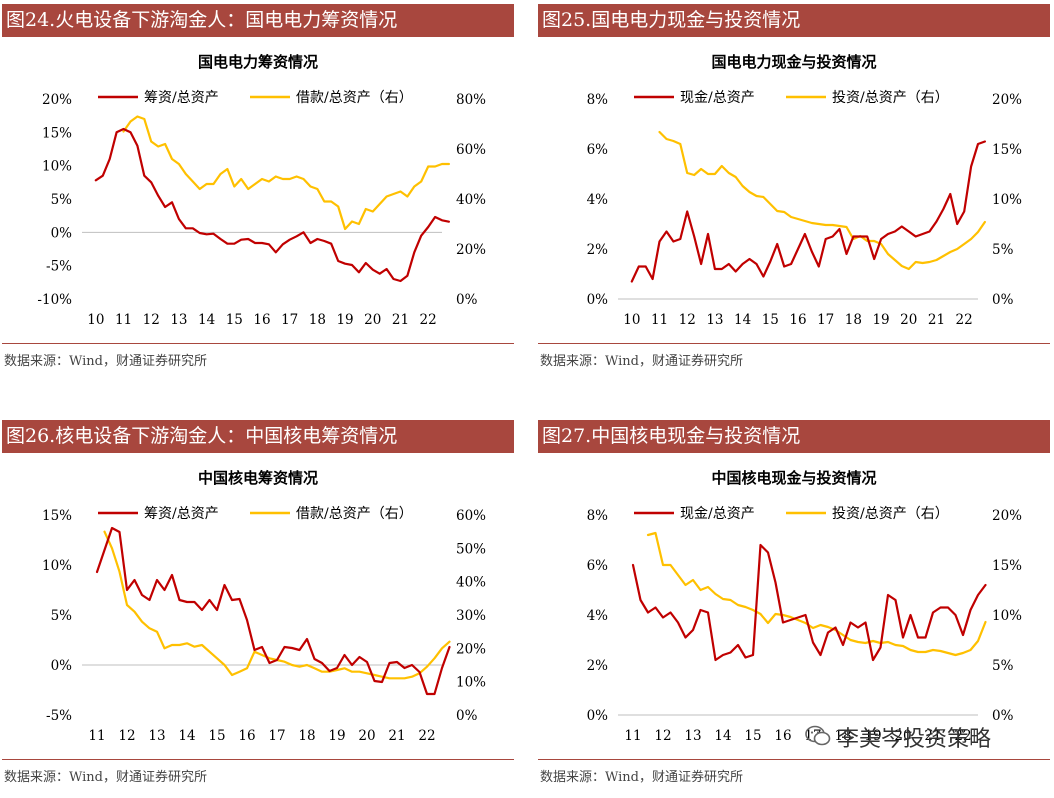 This screenshot has width=1054, height=798. What do you see at coordinates (471, 616) in the screenshot?
I see `right-axis-tick-label: 30%` at bounding box center [471, 616].